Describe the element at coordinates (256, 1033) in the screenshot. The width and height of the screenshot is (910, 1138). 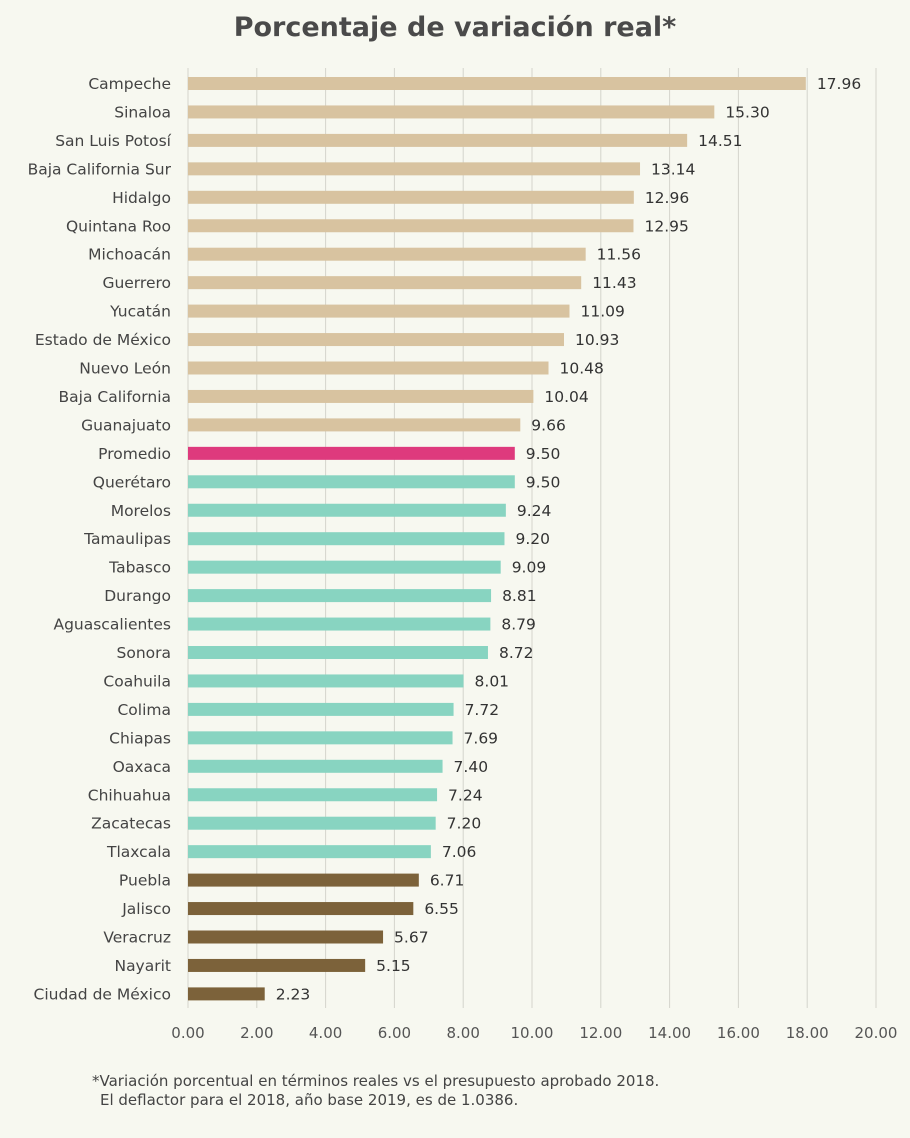
I see `x-tick-label: 2.00` at that location.